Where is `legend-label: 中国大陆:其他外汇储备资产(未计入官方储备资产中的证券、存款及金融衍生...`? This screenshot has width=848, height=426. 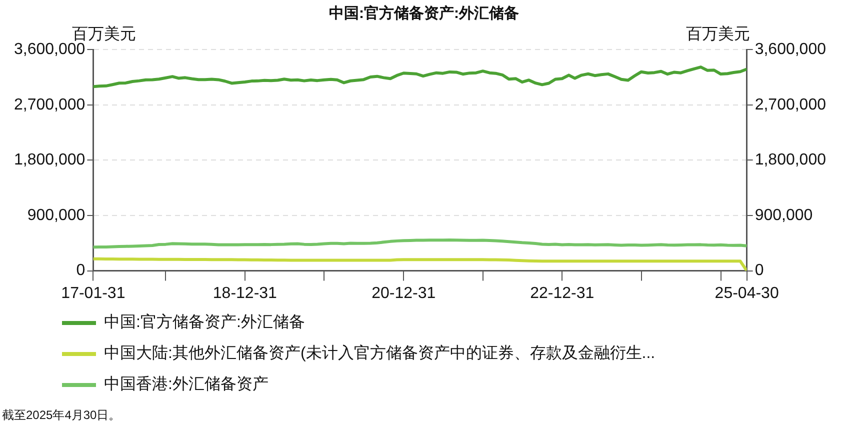 legend-label: 中国大陆:其他外汇储备资产(未计入官方储备资产中的证券、存款及金融衍生... is located at coordinates (380, 354).